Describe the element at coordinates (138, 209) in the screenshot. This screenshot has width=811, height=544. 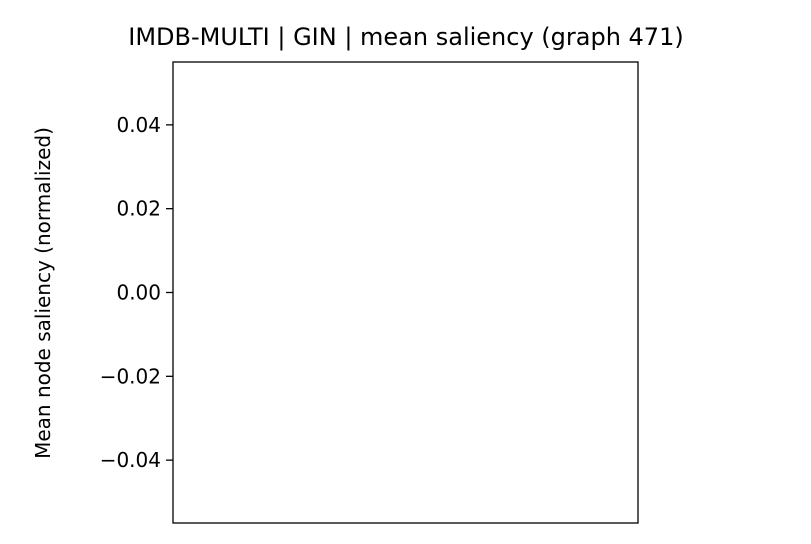
I see `y-tick-label: 0.02` at that location.